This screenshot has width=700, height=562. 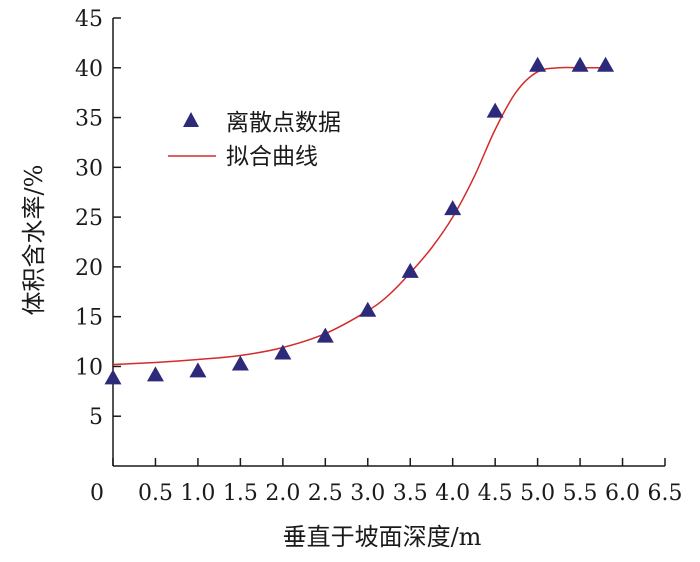 I want to click on y-tick-label: 25, so click(x=89, y=218).